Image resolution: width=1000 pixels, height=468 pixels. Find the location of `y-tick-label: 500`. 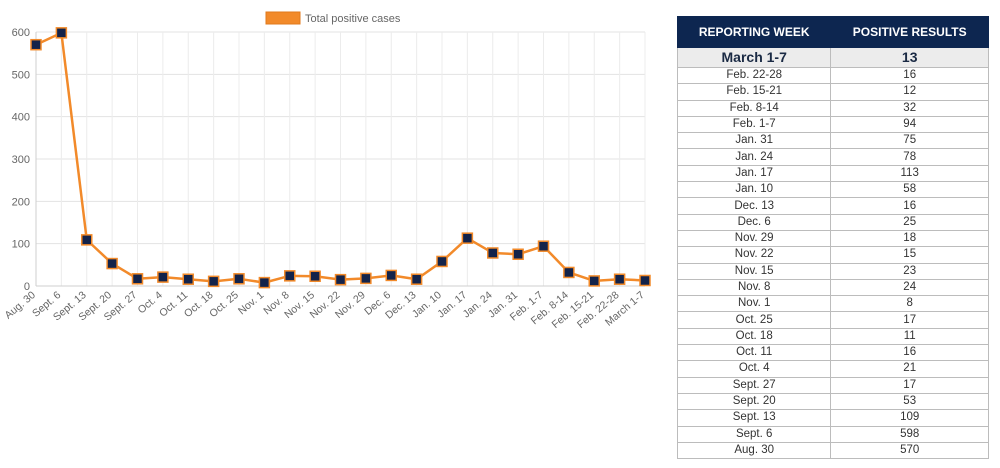

y-tick-label: 500 is located at coordinates (21, 75).